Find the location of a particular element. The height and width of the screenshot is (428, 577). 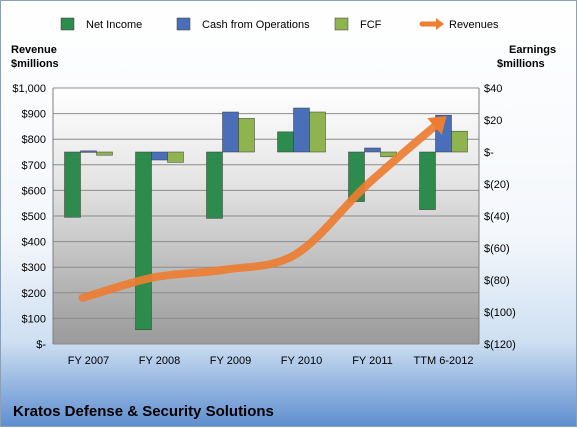

right-axis-label: $millions is located at coordinates (521, 64).